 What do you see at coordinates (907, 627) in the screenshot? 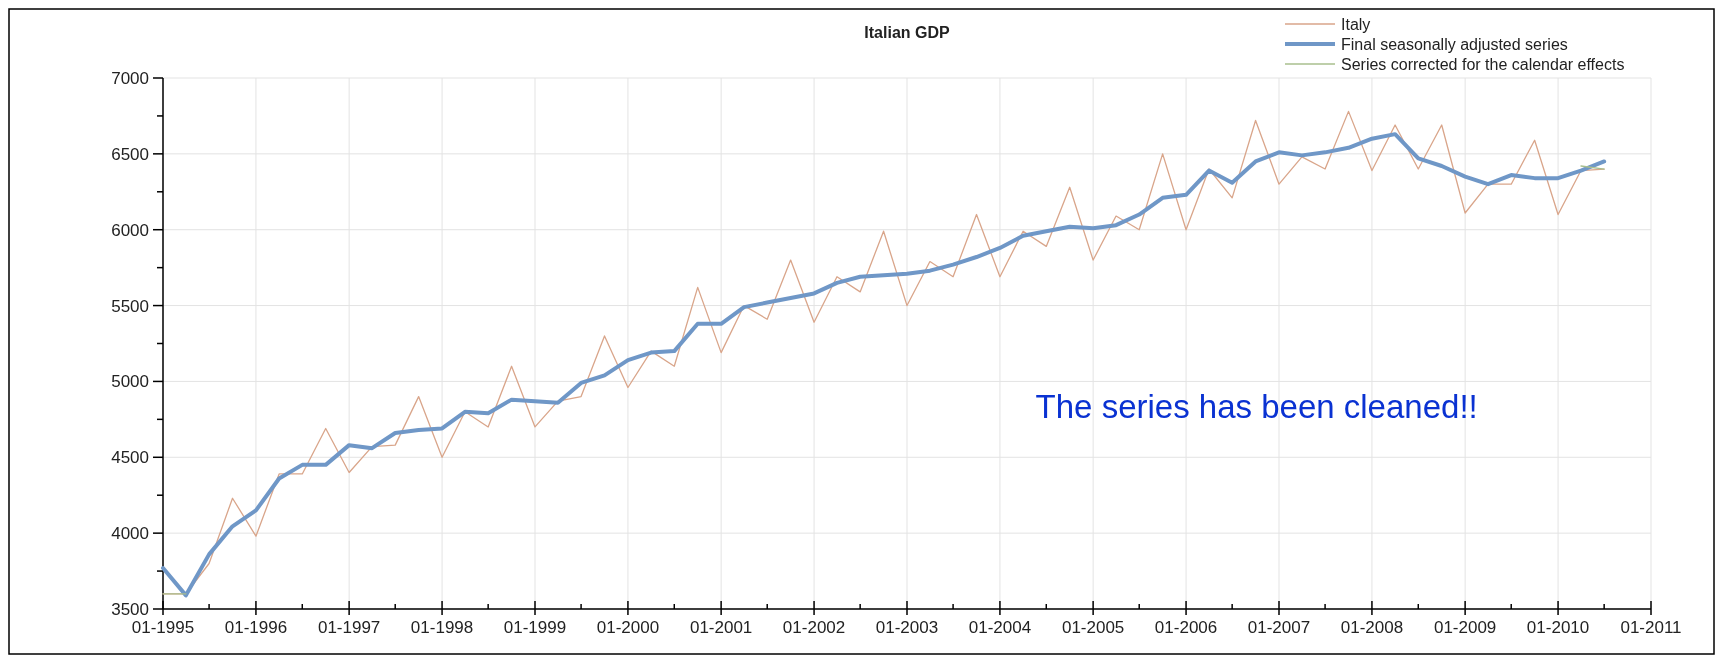
I see `x-tick-label: 01-2003` at bounding box center [907, 627].